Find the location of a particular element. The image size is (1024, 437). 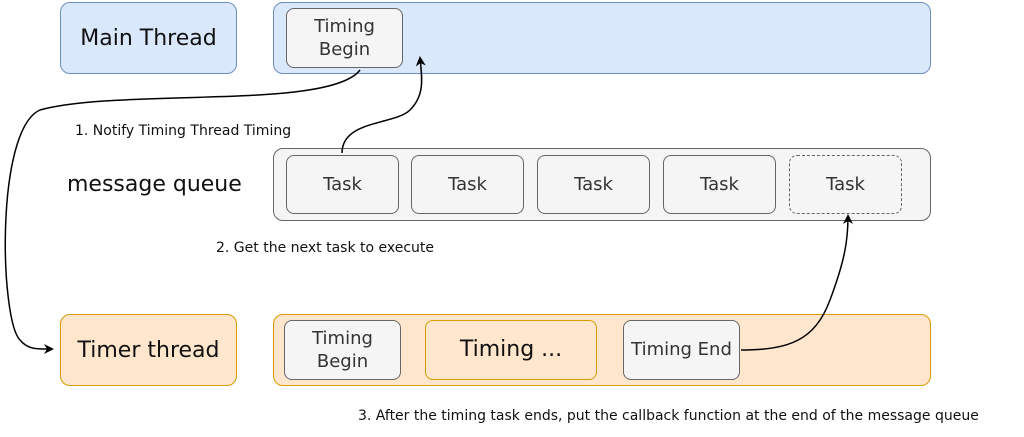

queue-task-2: Task is located at coordinates (467, 184).